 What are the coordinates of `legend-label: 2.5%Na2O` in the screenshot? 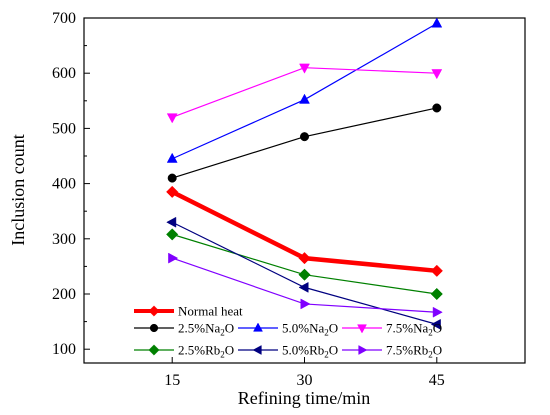 It's located at (206, 329).